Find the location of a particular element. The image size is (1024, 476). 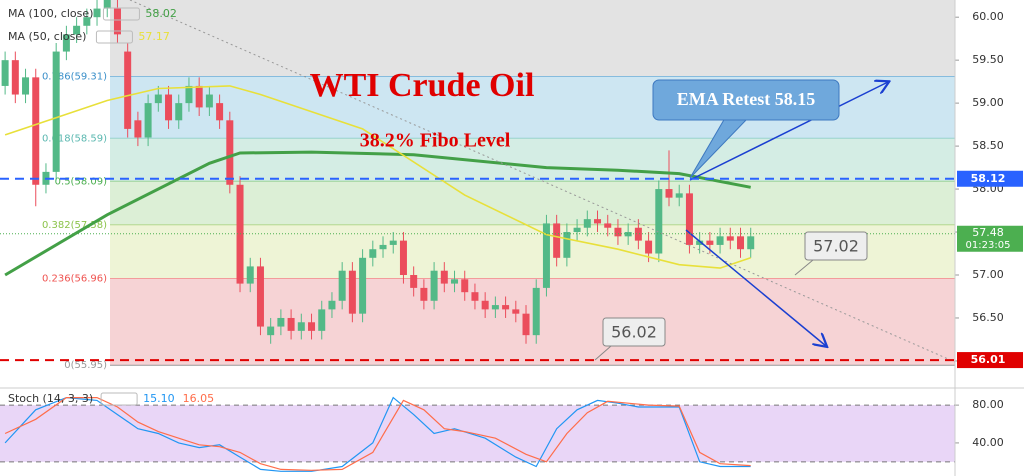

y-tick-label: 59.00 is located at coordinates (988, 102).